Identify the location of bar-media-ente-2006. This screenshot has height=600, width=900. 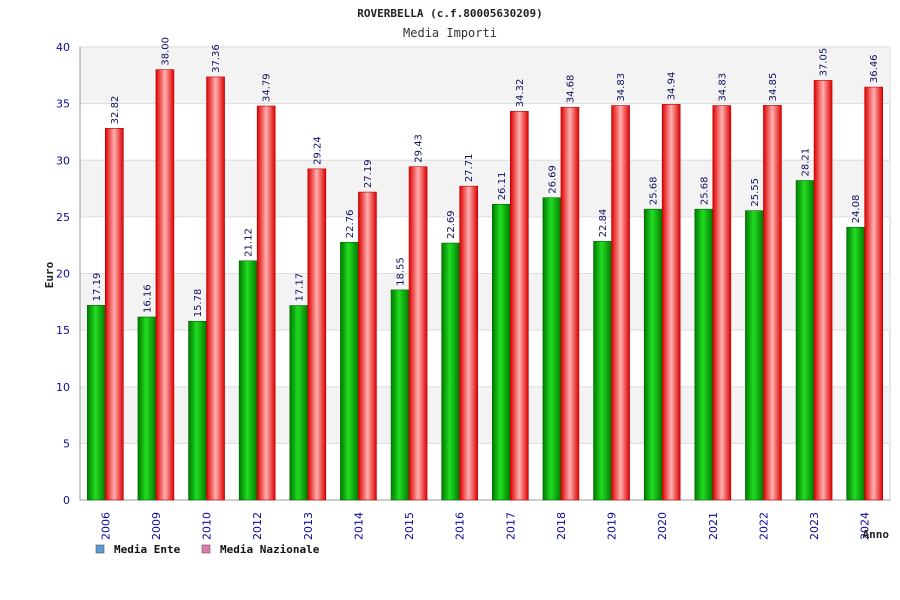
(96, 403).